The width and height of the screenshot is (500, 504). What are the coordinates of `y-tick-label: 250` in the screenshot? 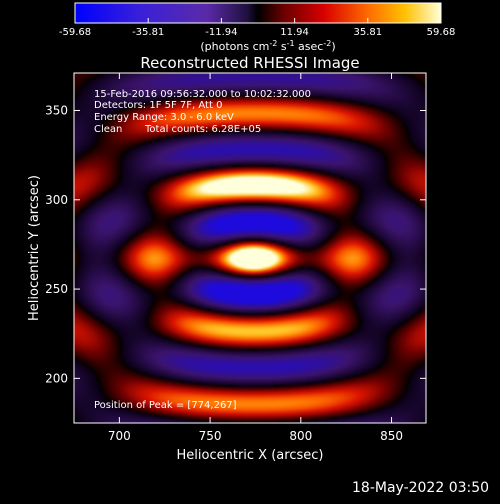 It's located at (56, 289).